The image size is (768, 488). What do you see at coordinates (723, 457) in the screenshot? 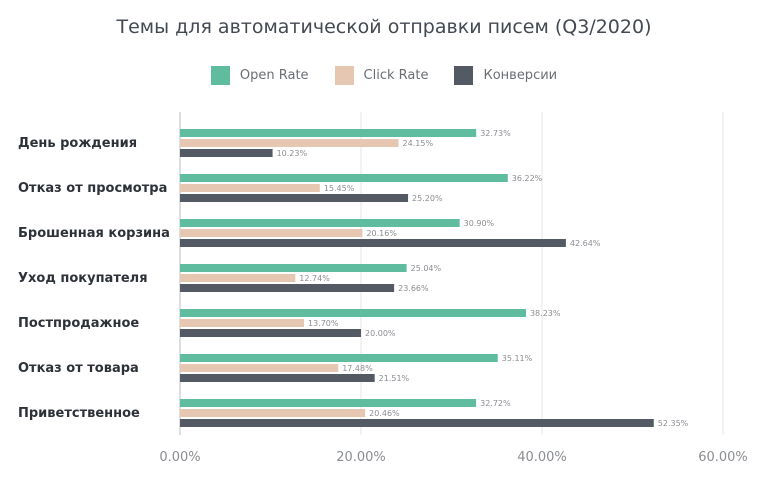
I see `x-tick-label: 60.00%` at bounding box center [723, 457].